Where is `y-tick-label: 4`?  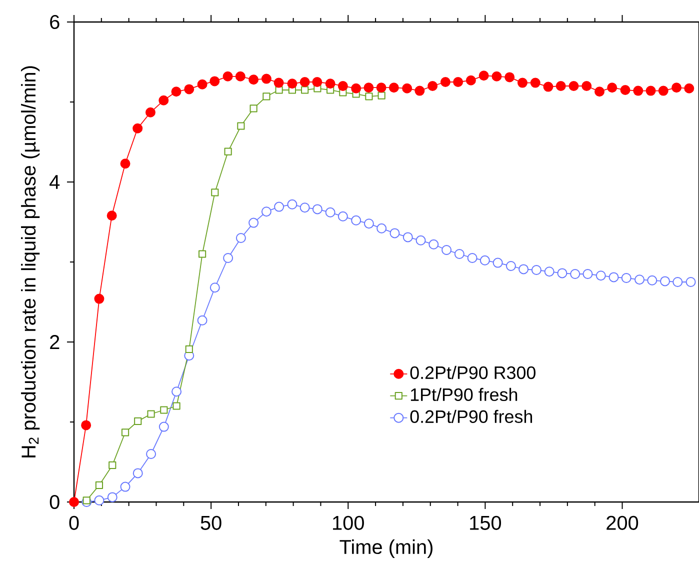 y-tick-label: 4 is located at coordinates (55, 182).